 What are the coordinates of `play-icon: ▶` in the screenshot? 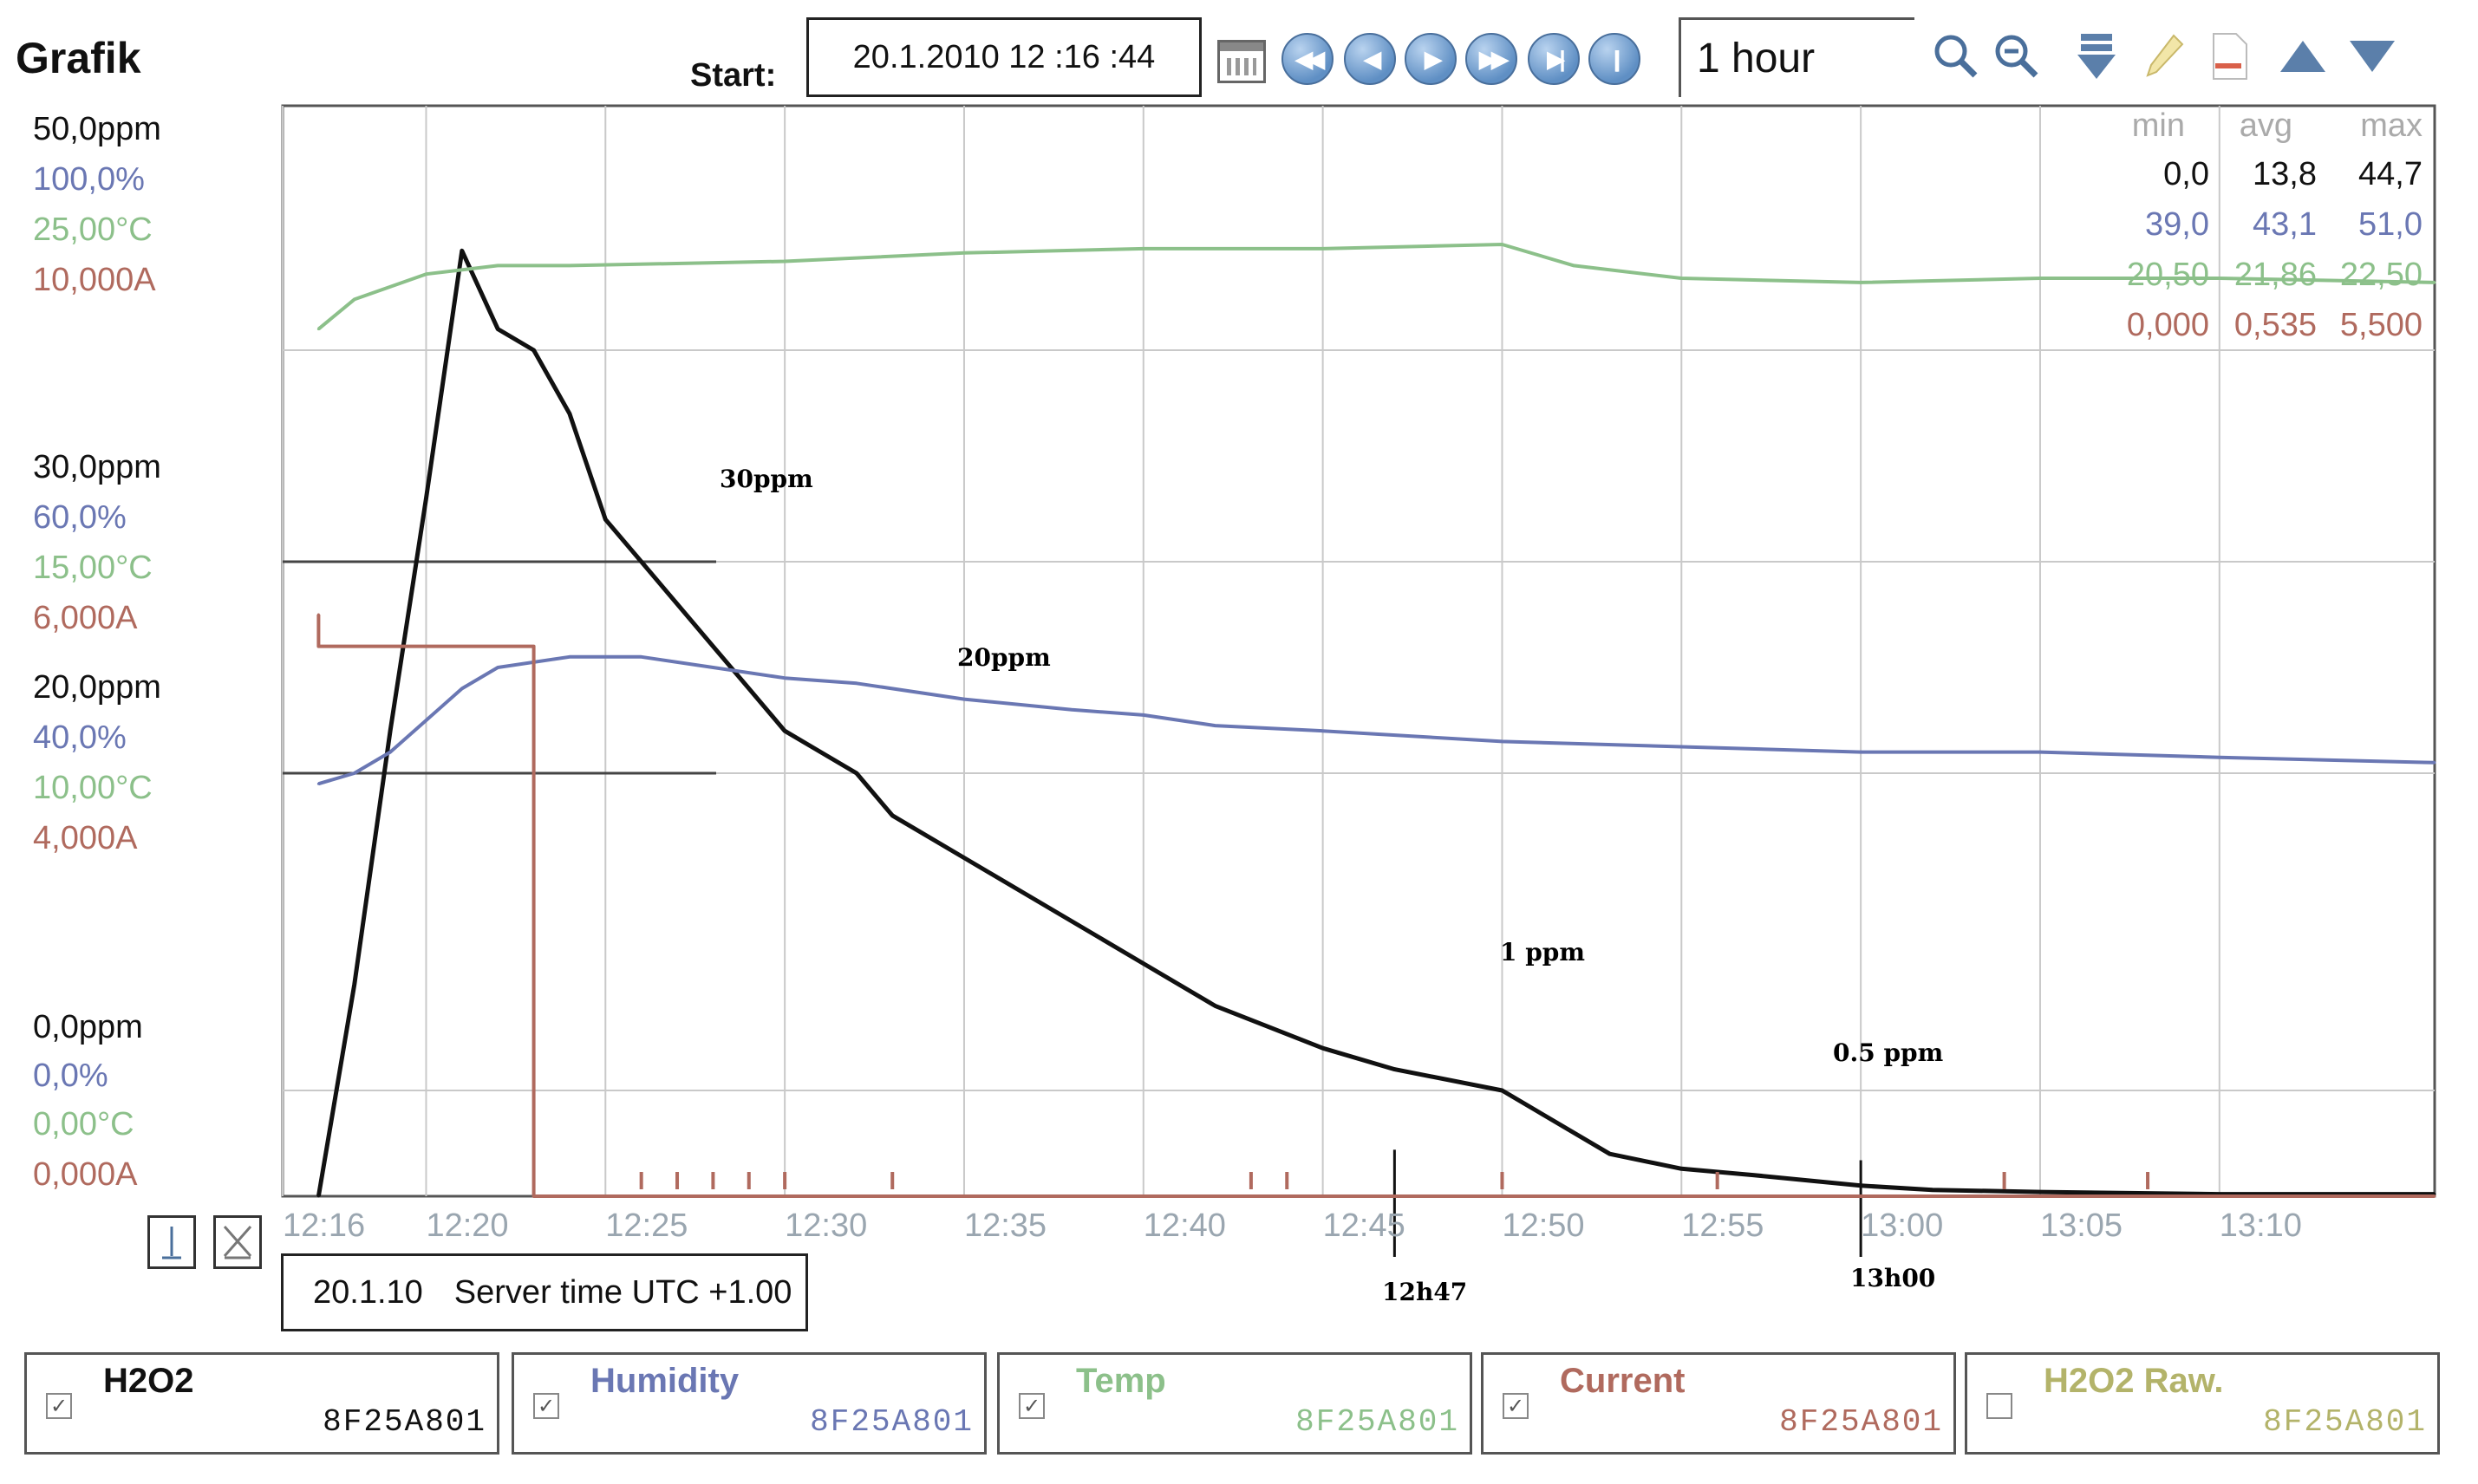 It's located at (1431, 59).